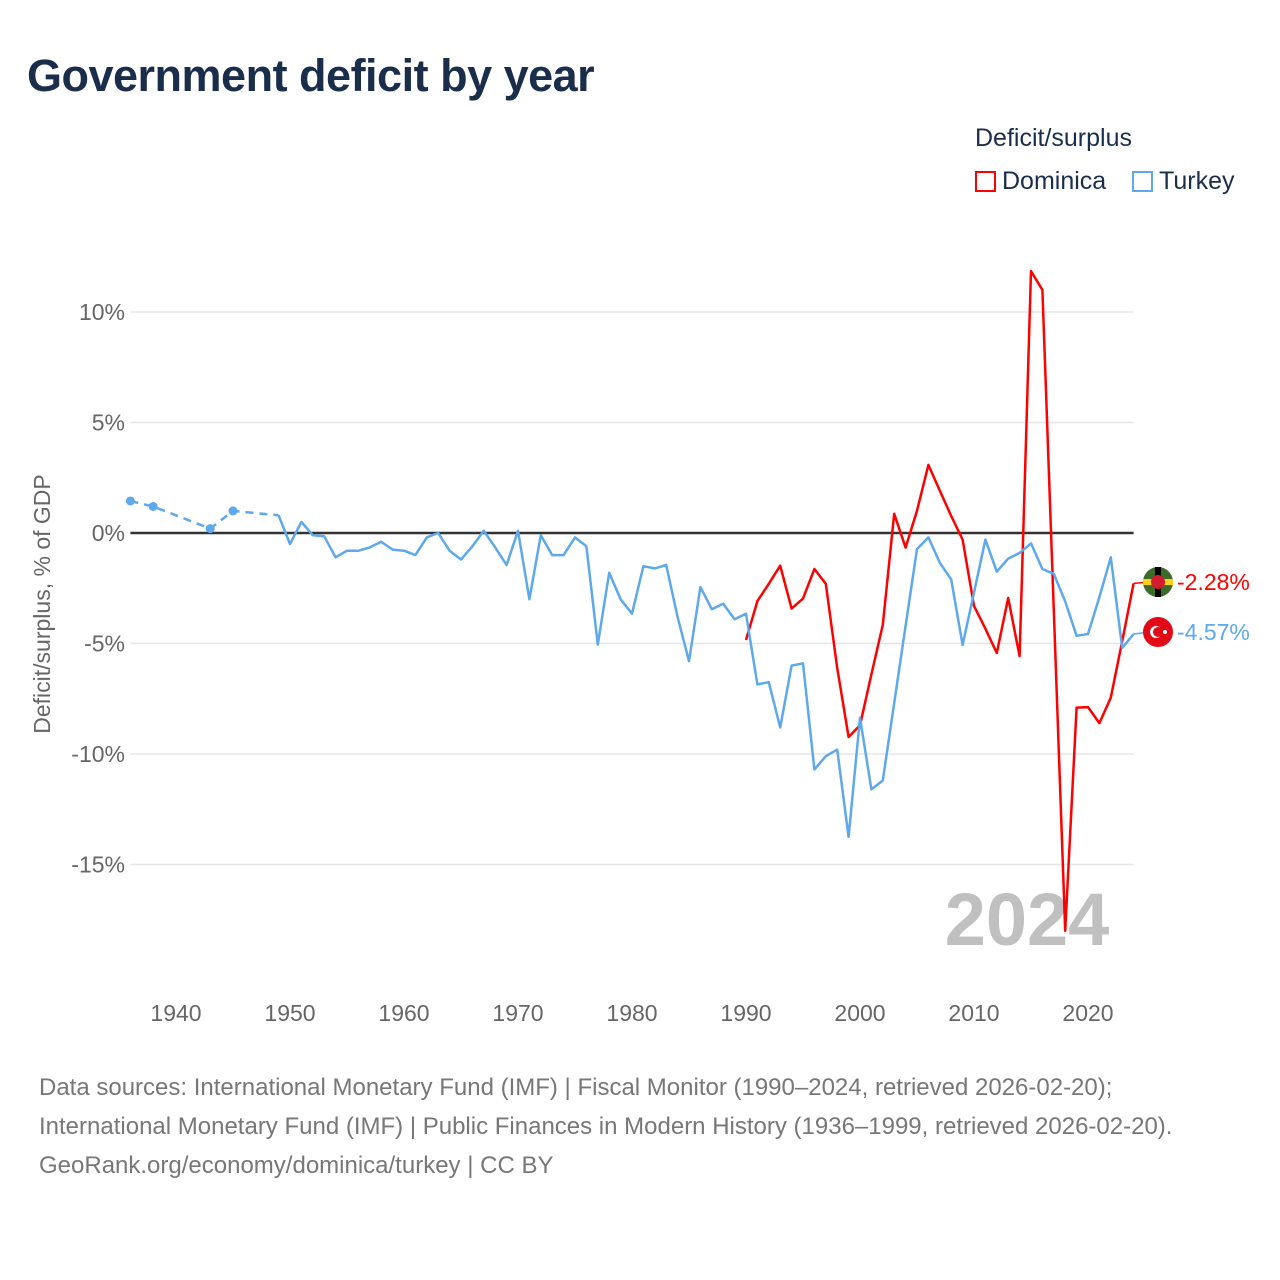 This screenshot has height=1280, width=1280. I want to click on legend-item-dominica: Dominica, so click(1040, 181).